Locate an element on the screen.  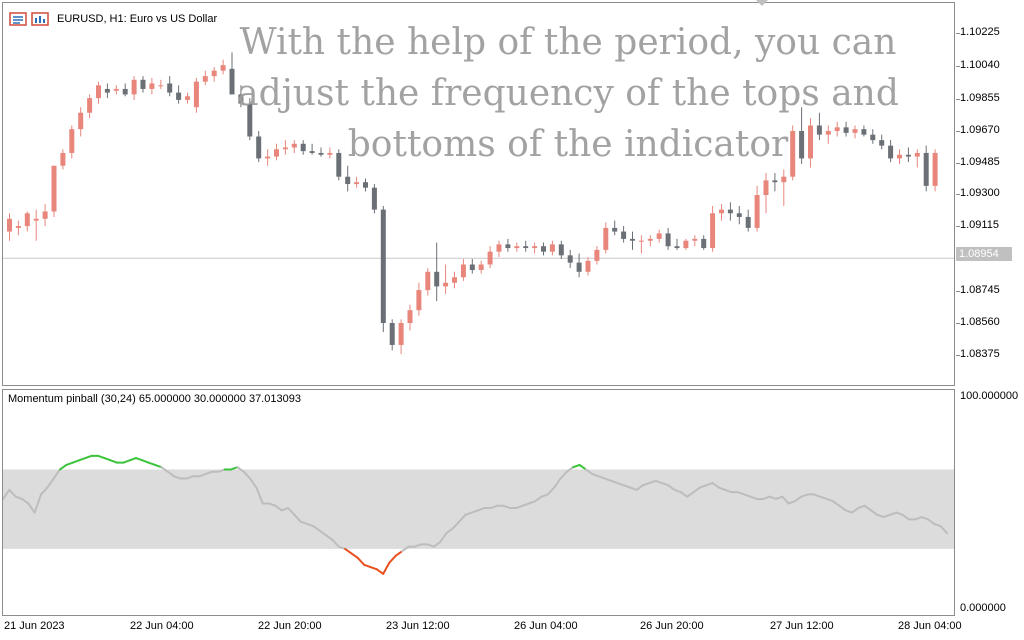
time-tick-label: 28 Jun 04:00 is located at coordinates (930, 626).